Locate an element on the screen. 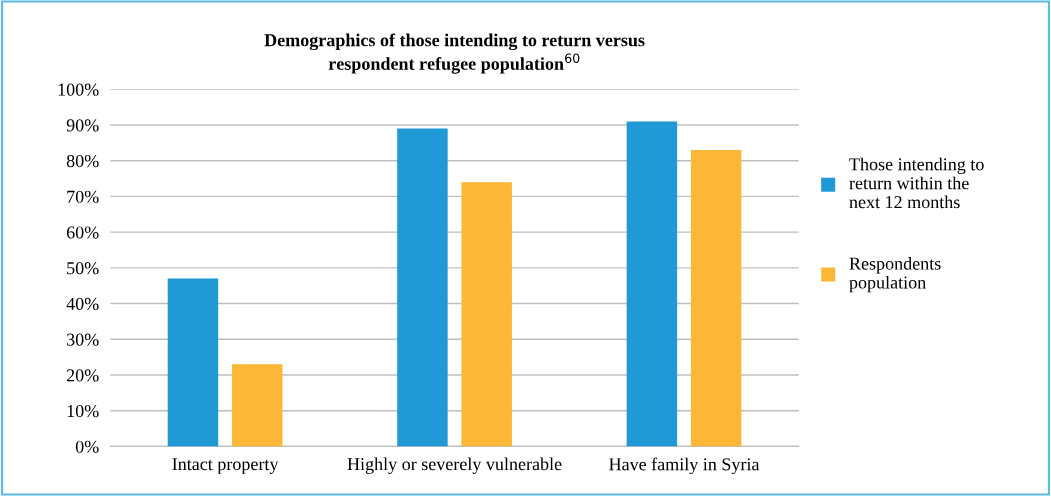 The image size is (1051, 496). y-tick-label: 60% is located at coordinates (82, 232).